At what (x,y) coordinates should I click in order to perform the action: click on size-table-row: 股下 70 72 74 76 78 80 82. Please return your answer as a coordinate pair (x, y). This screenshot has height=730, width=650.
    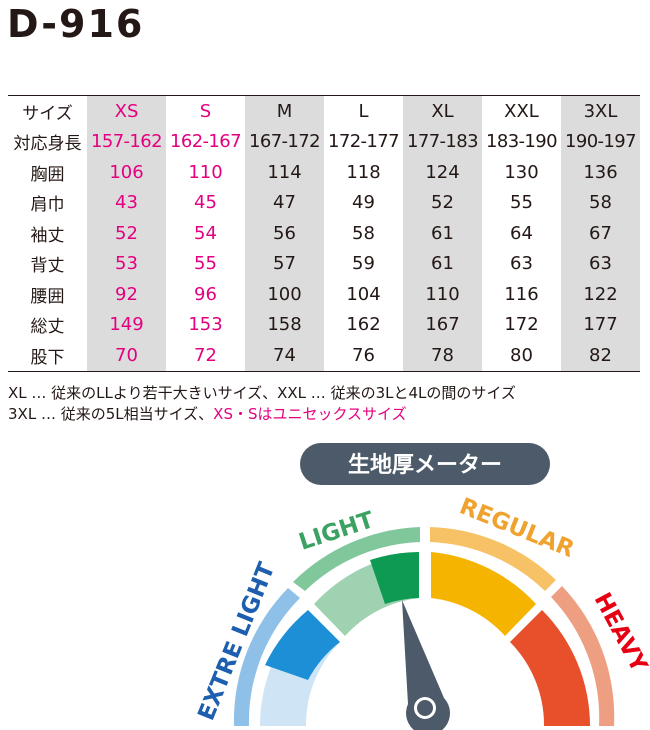
    Looking at the image, I should click on (324, 355).